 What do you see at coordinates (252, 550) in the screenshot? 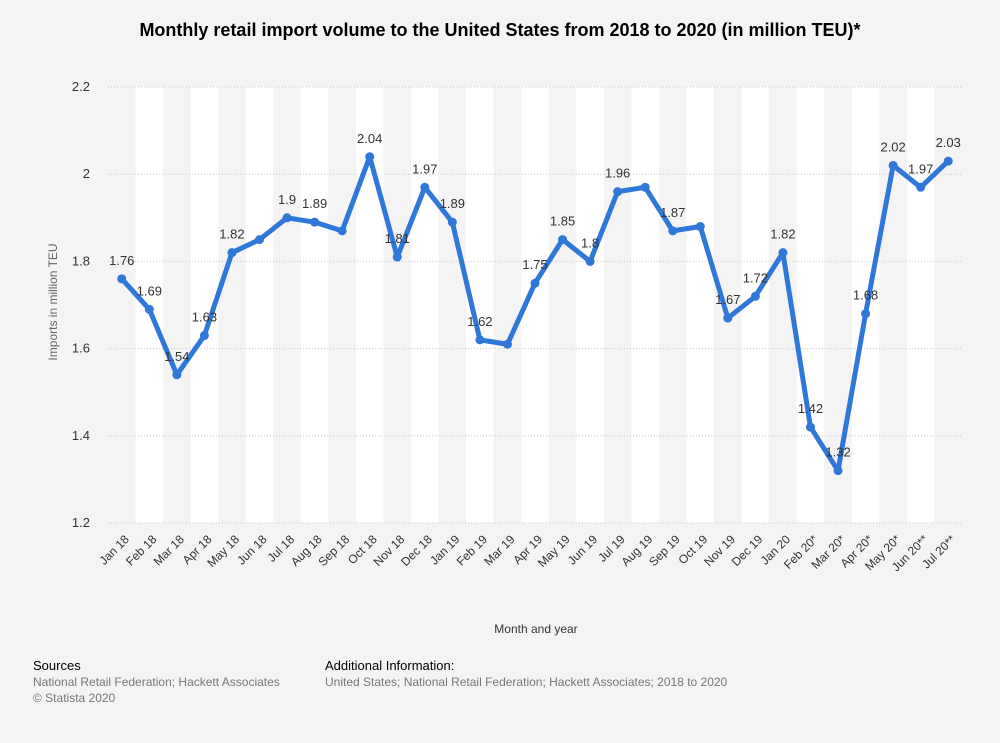
I see `x-tick-label: Jun 18` at bounding box center [252, 550].